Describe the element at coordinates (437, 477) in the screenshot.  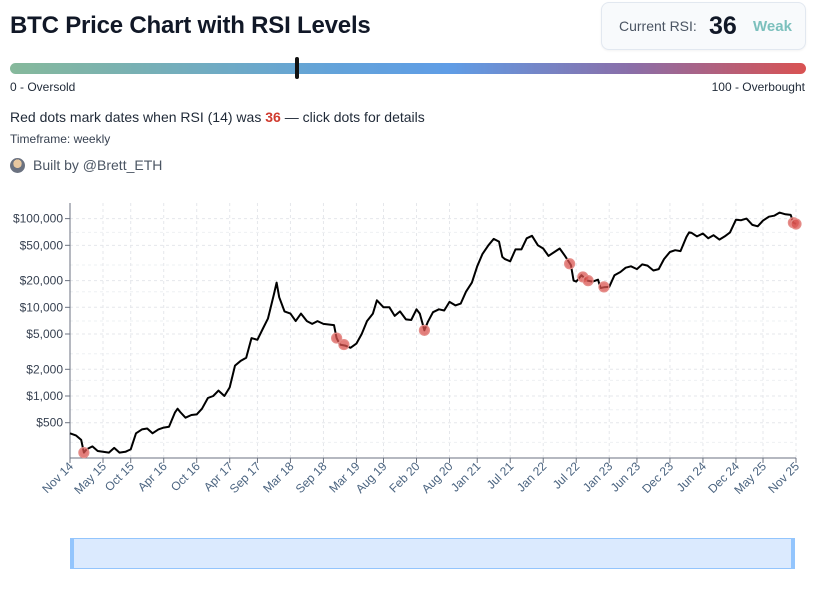
I see `x-tick-label: Aug 20` at that location.